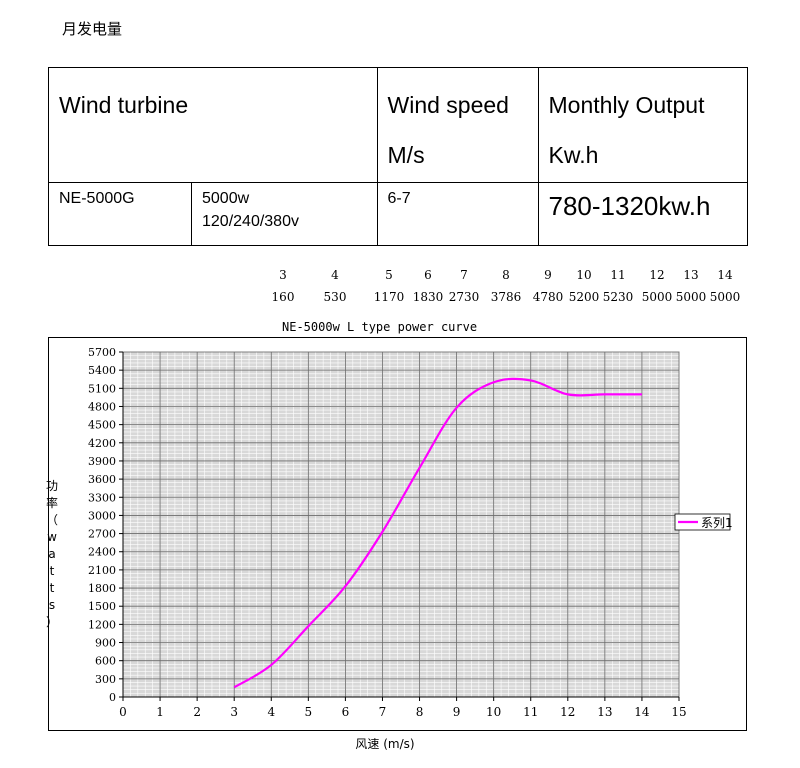  I want to click on x-tick-label: 7, so click(383, 712).